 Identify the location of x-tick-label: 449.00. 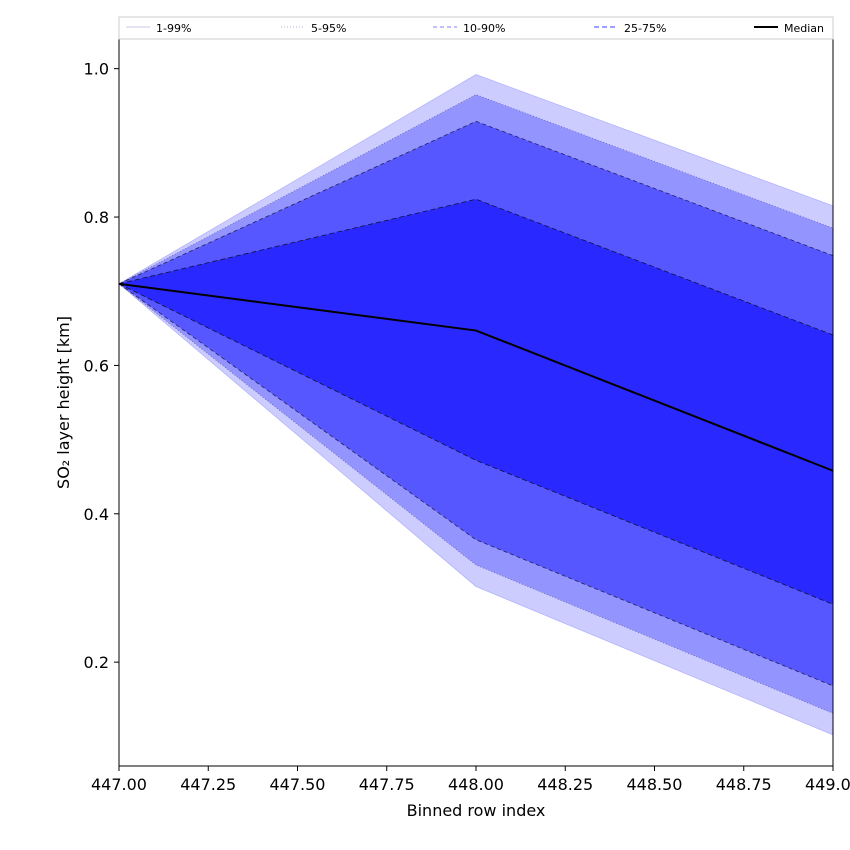
(827, 784).